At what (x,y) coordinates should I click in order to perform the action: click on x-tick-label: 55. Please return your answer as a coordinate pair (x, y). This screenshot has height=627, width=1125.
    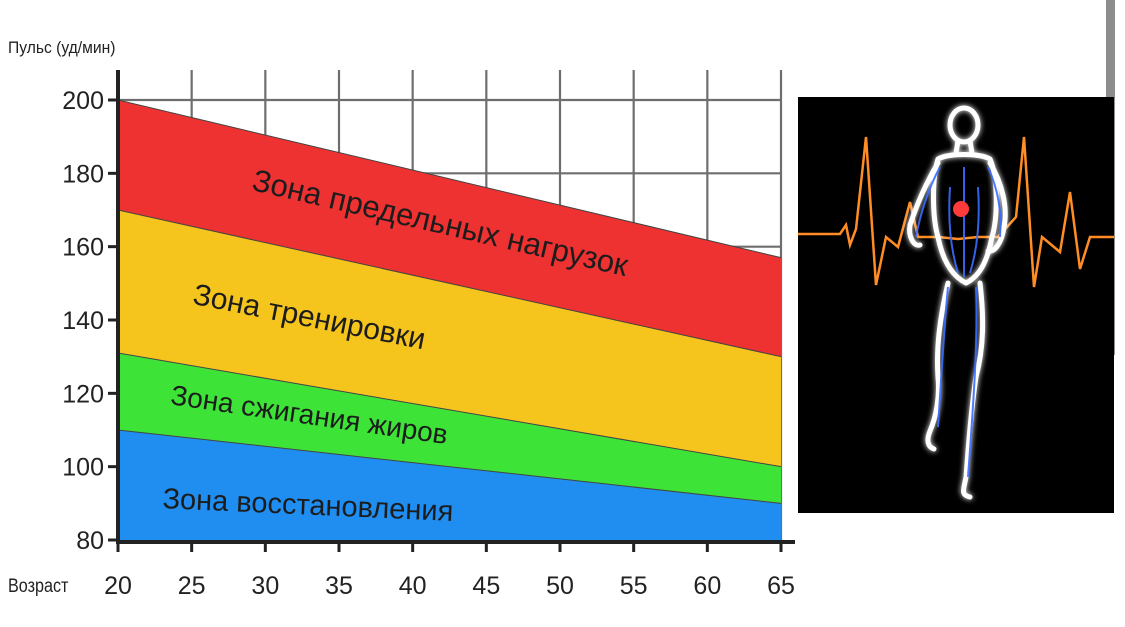
    Looking at the image, I should click on (634, 586).